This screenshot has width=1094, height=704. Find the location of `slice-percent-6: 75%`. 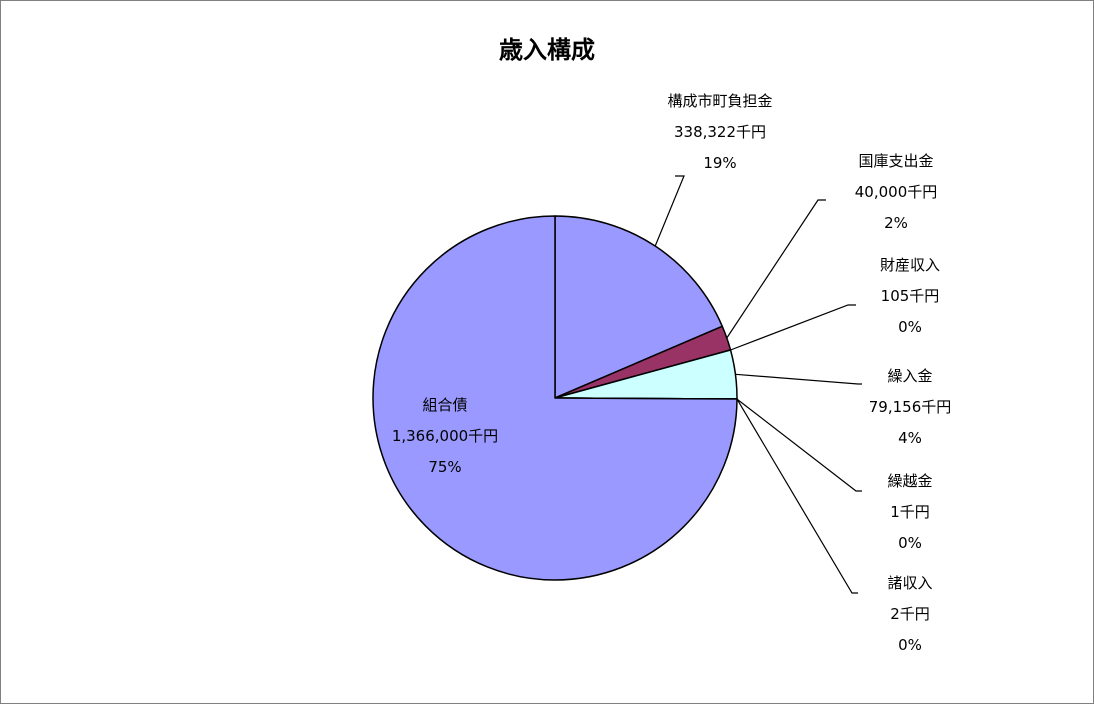

slice-percent-6: 75% is located at coordinates (445, 467).